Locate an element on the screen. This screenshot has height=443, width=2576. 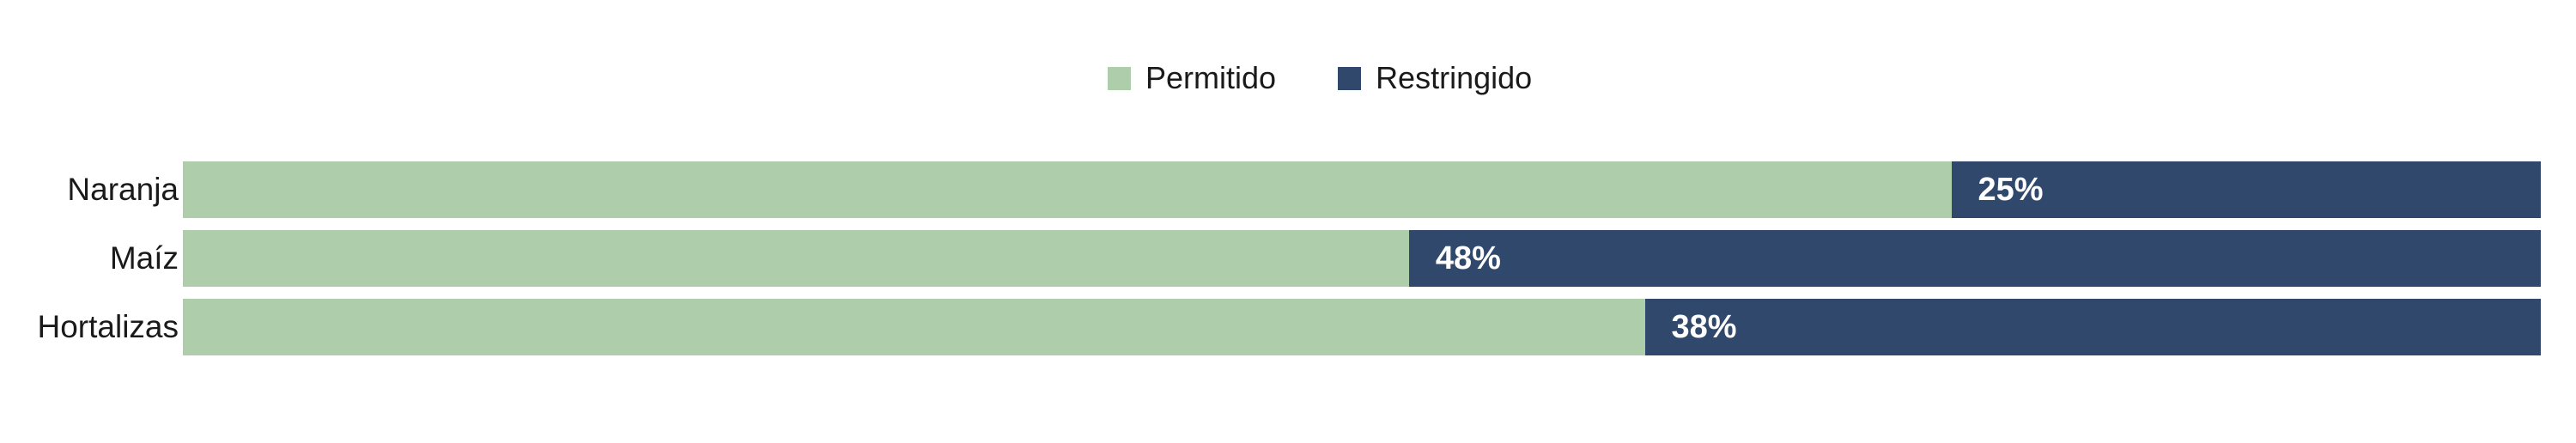
bar-track: 38% is located at coordinates (1362, 327).